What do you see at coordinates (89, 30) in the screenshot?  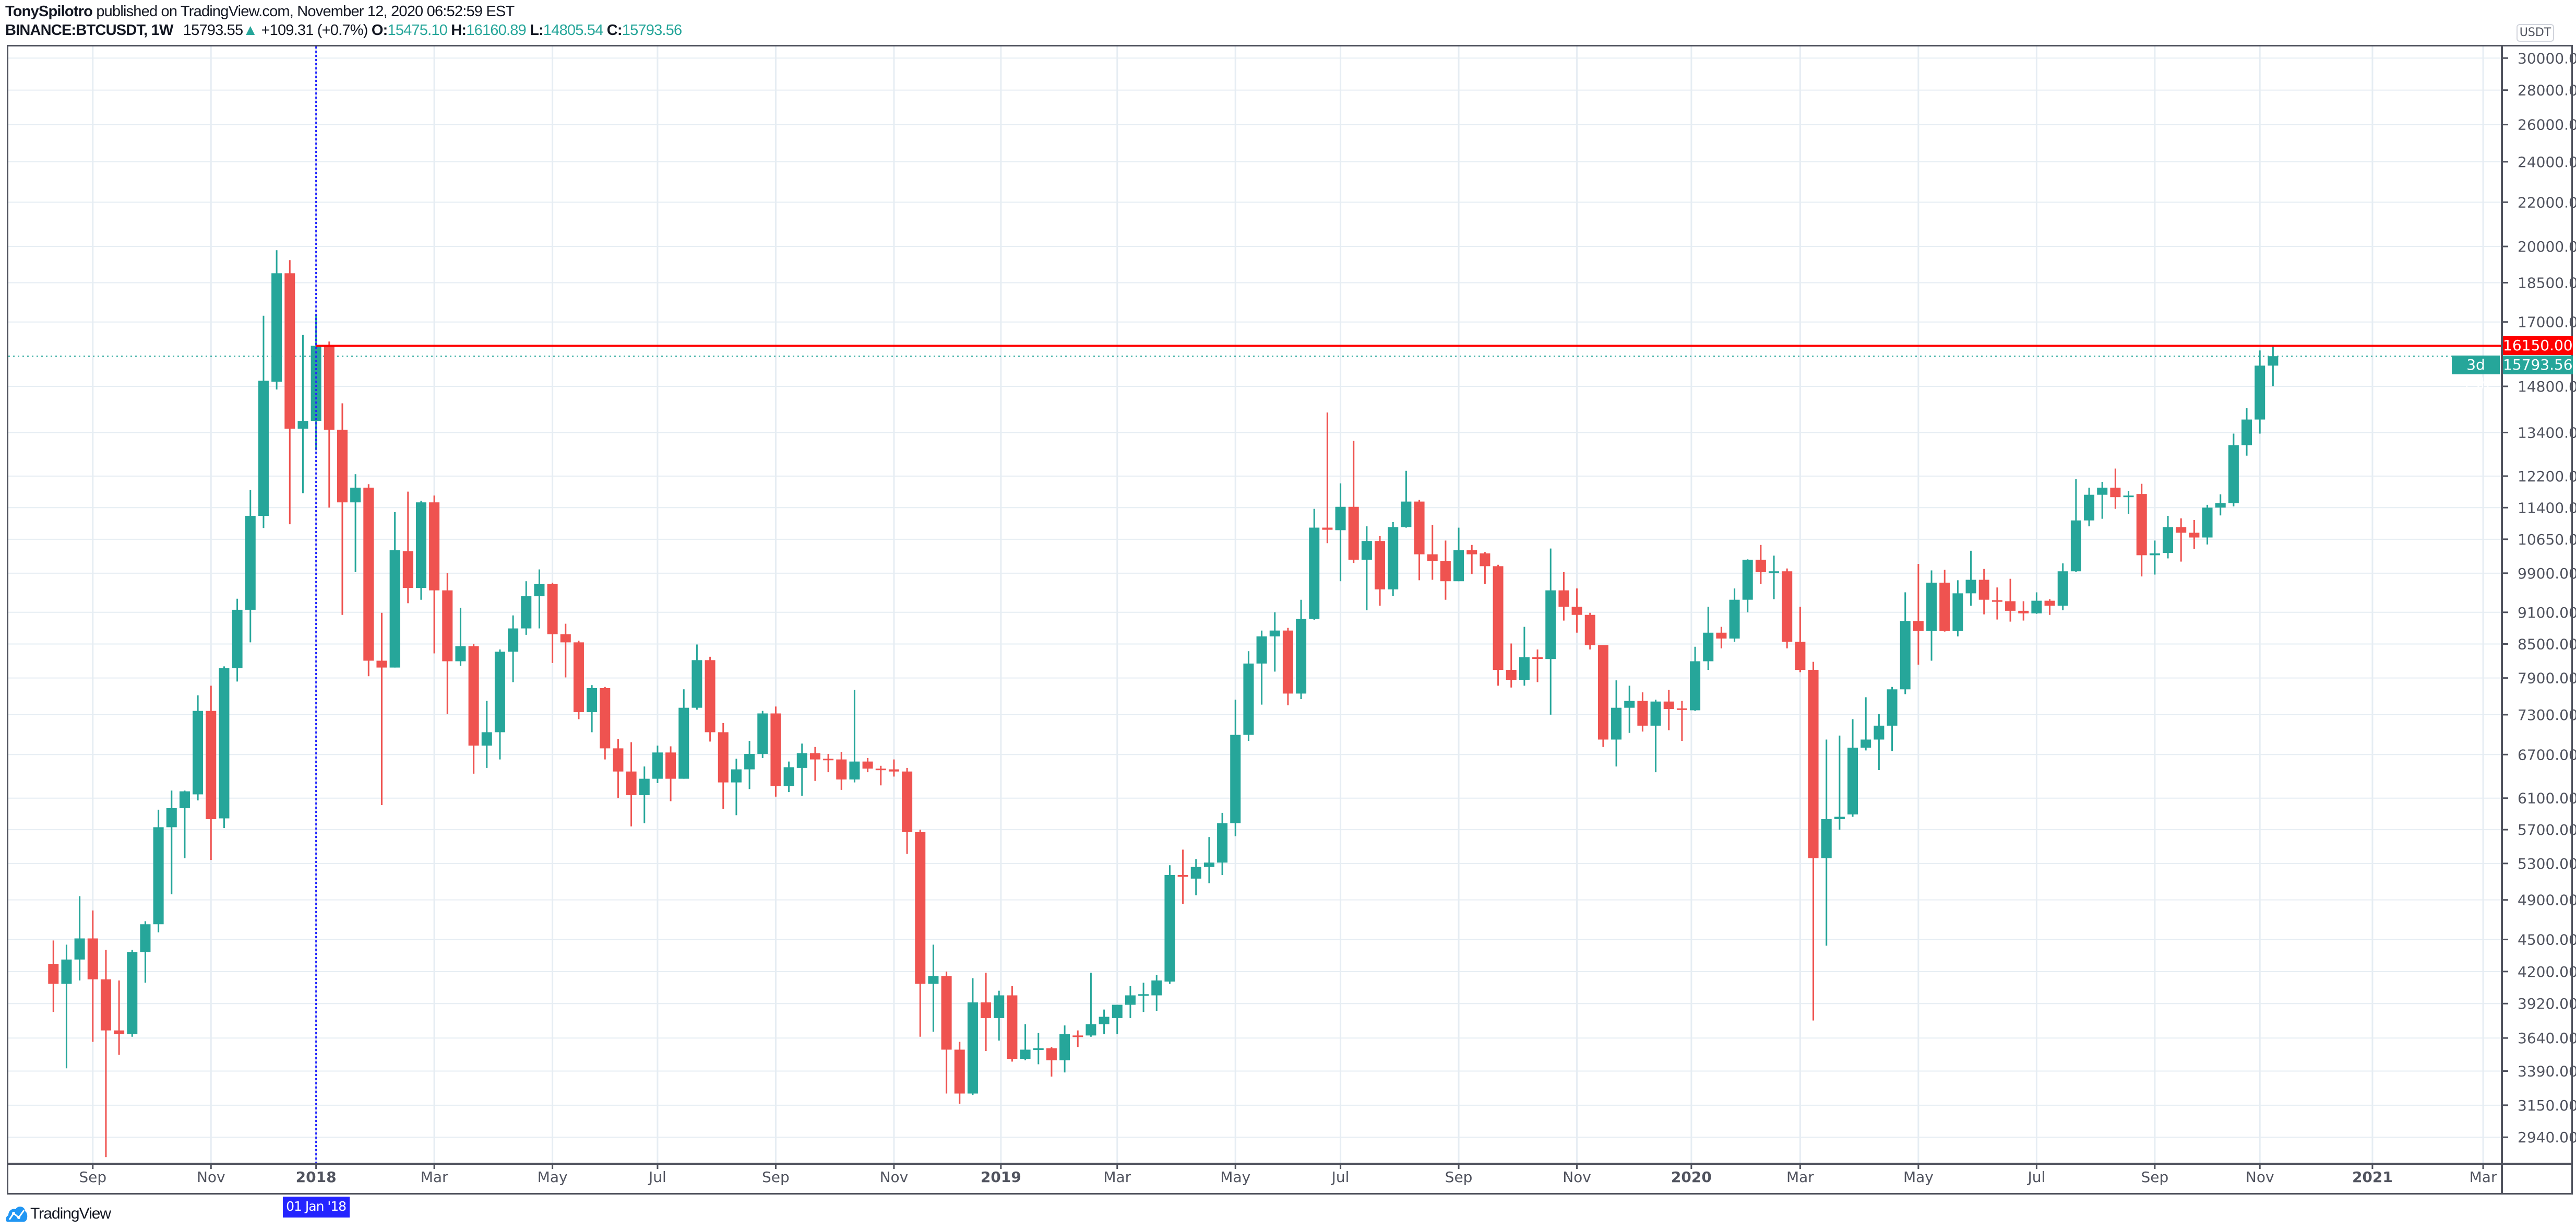 I see `symbol-name: BINANCE:BTCUSDT, 1W` at bounding box center [89, 30].